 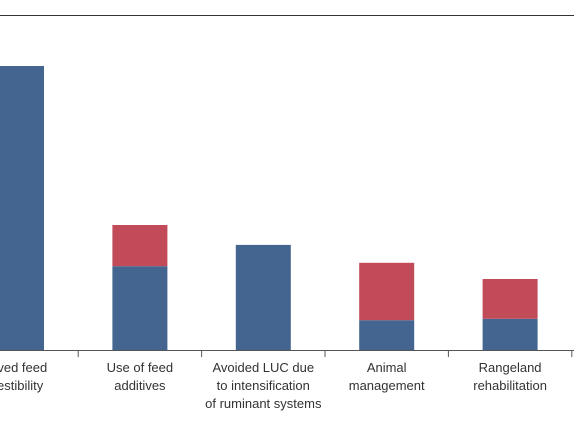 I want to click on x-tick-label-line: rehabilitation, so click(x=510, y=385).